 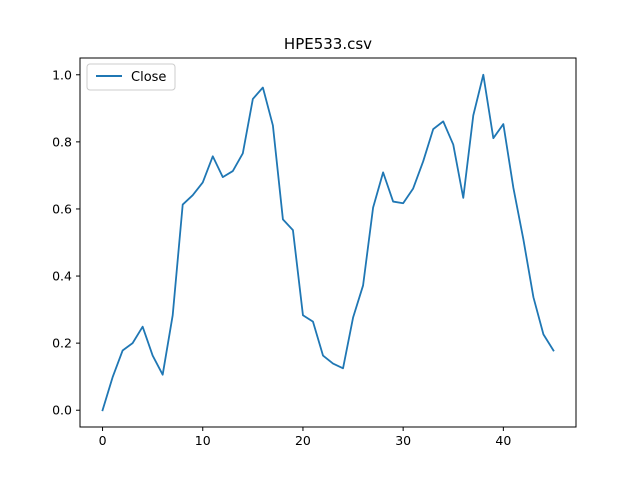 What do you see at coordinates (328, 44) in the screenshot?
I see `chart-title: HPE533.csv` at bounding box center [328, 44].